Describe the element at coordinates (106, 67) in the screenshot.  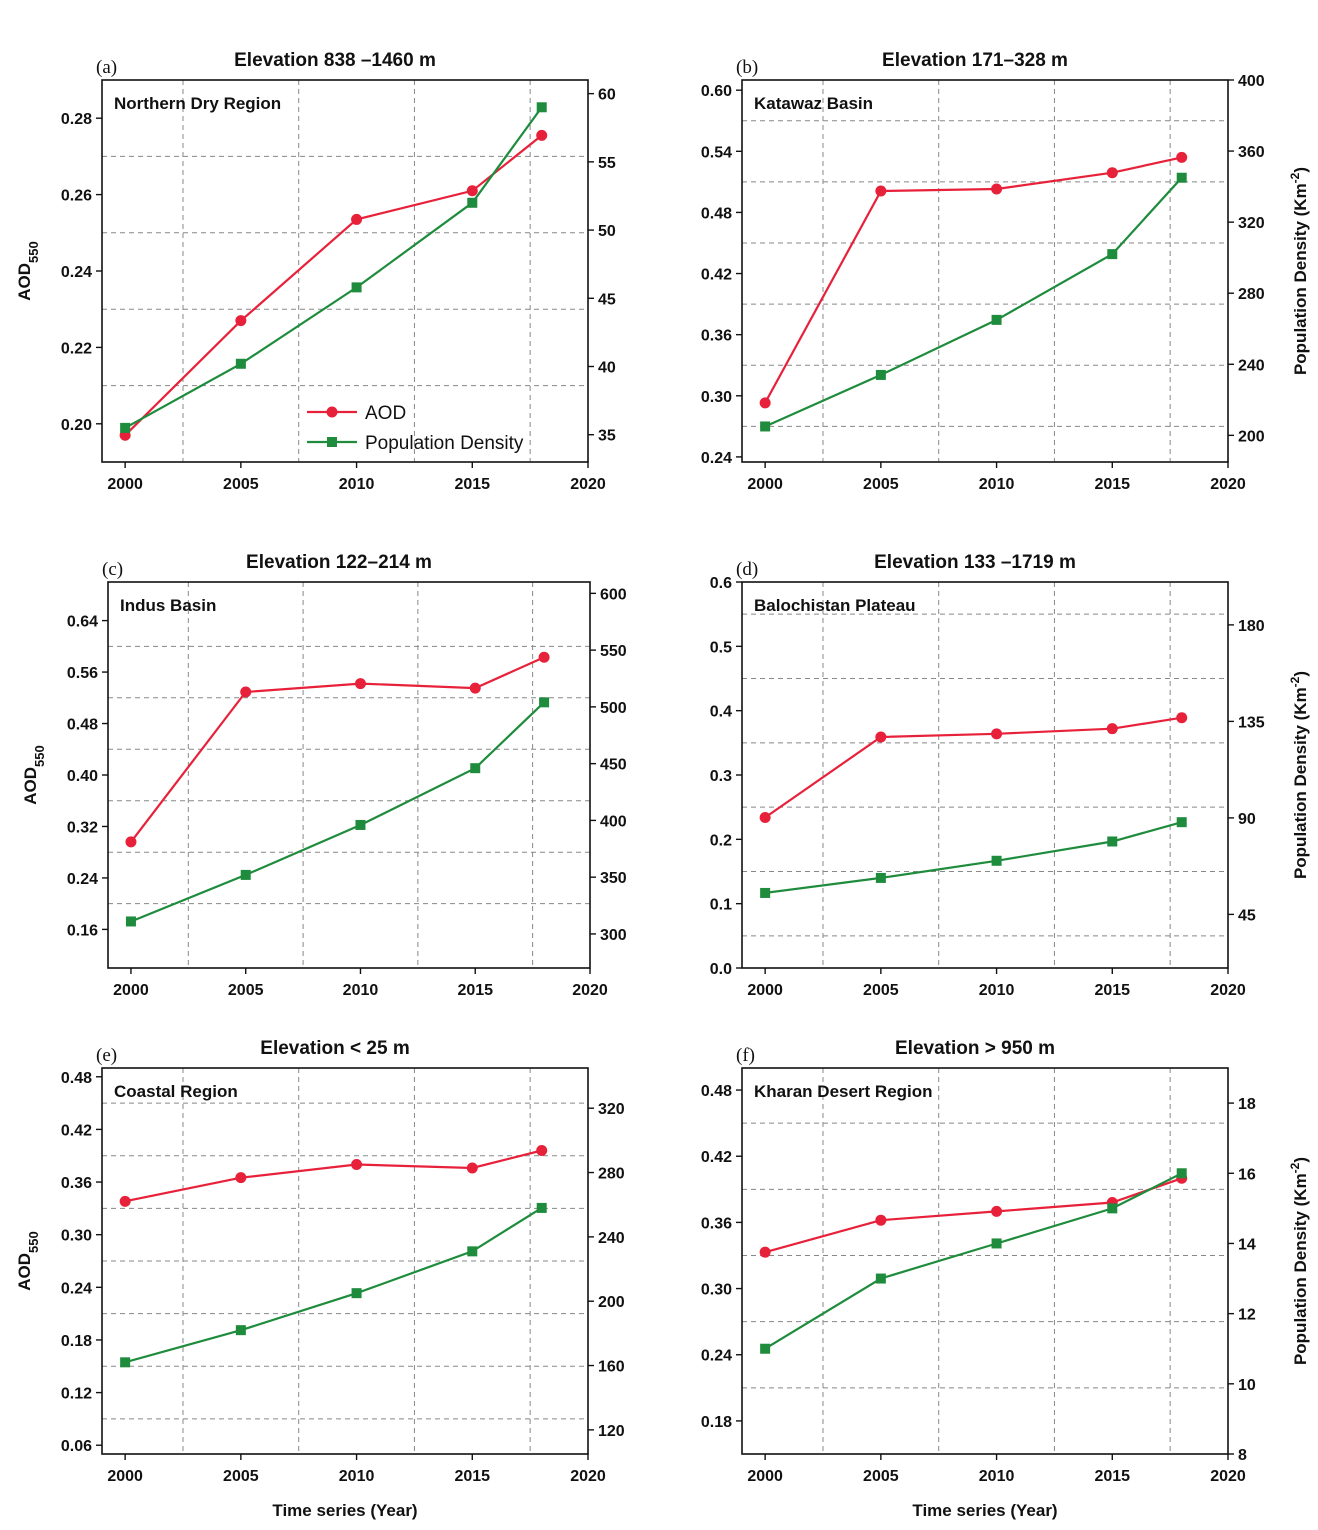
I see `panel-label: (a)` at that location.